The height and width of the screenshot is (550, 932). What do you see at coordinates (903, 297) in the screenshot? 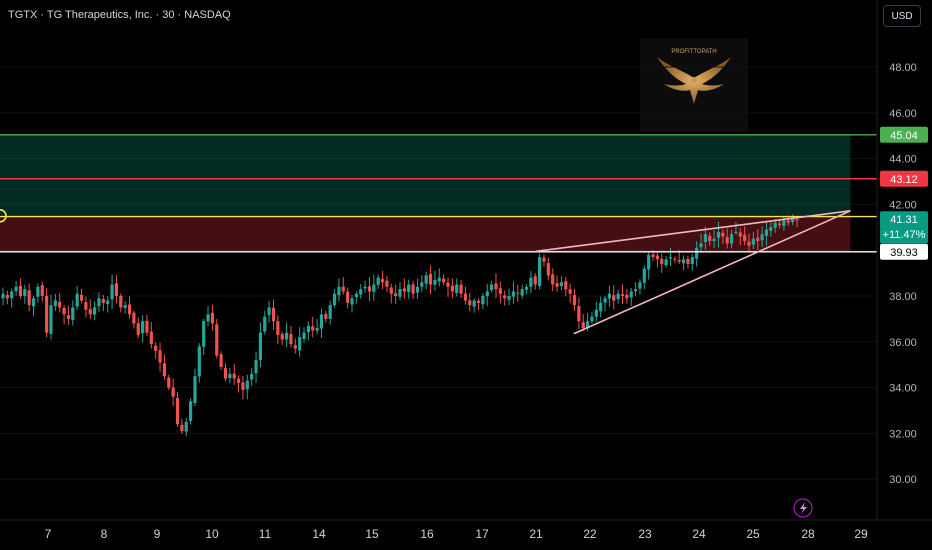
I see `y-tick-label: 38.00` at bounding box center [903, 297].